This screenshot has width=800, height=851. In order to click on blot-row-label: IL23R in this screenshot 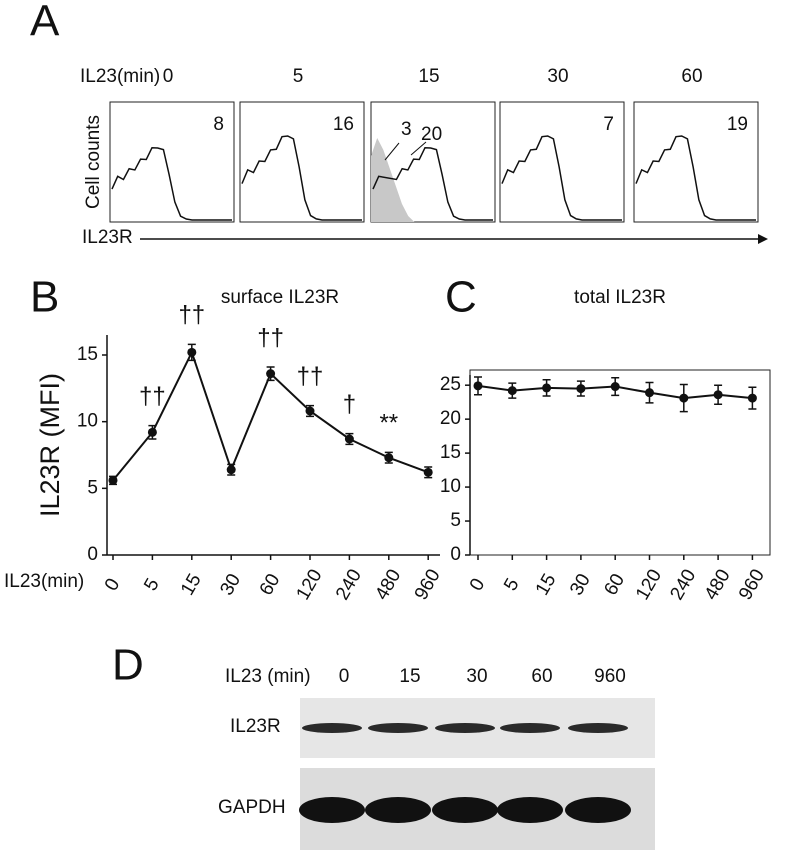, I will do `click(255, 726)`.